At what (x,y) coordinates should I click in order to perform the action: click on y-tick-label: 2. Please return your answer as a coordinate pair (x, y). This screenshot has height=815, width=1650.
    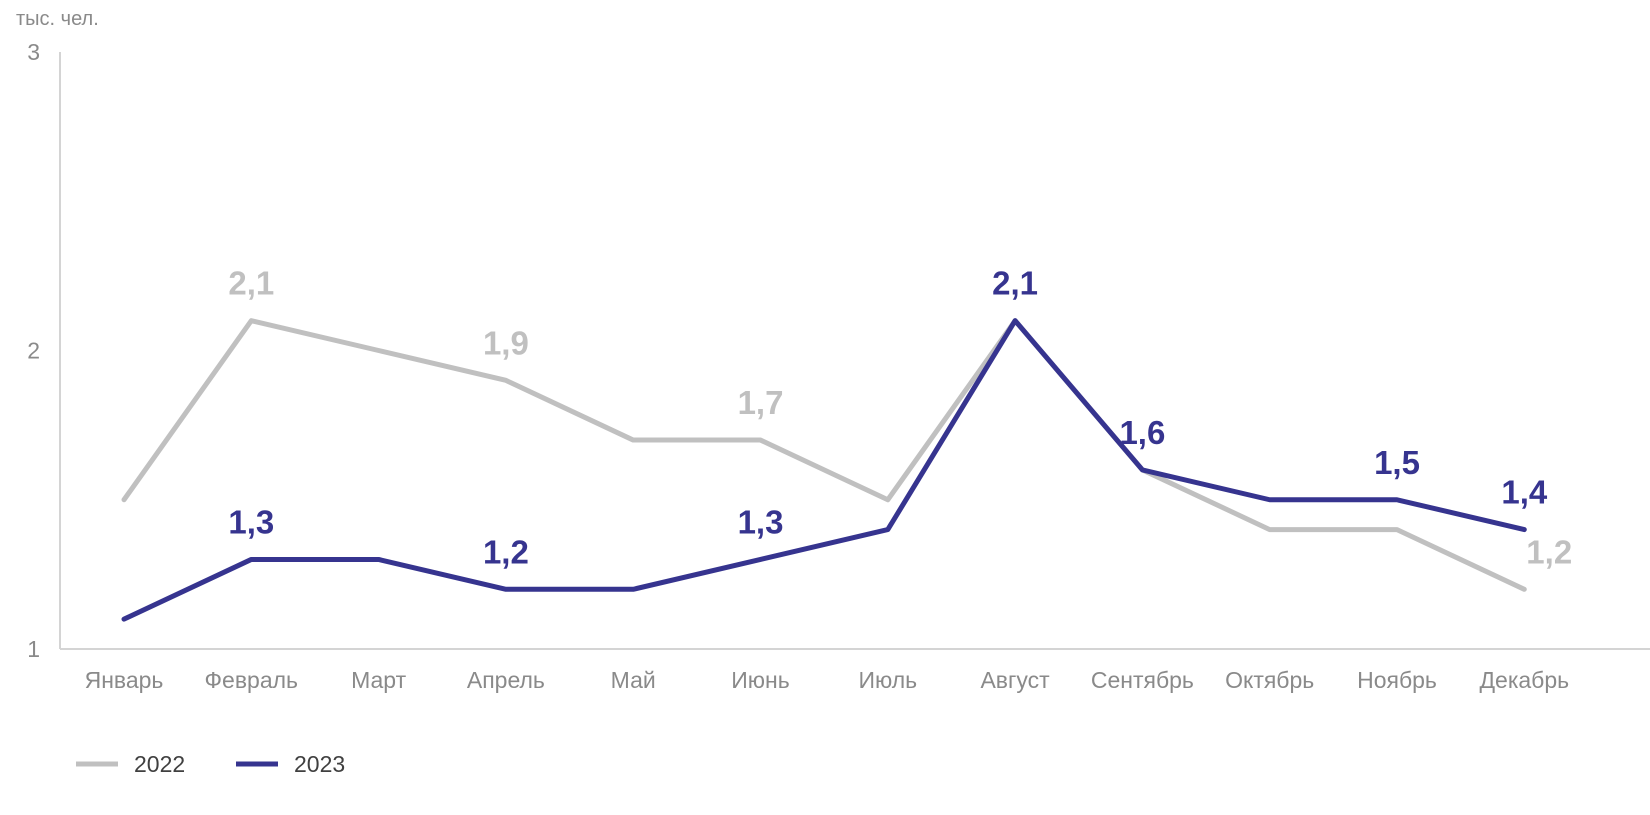
    Looking at the image, I should click on (33, 351).